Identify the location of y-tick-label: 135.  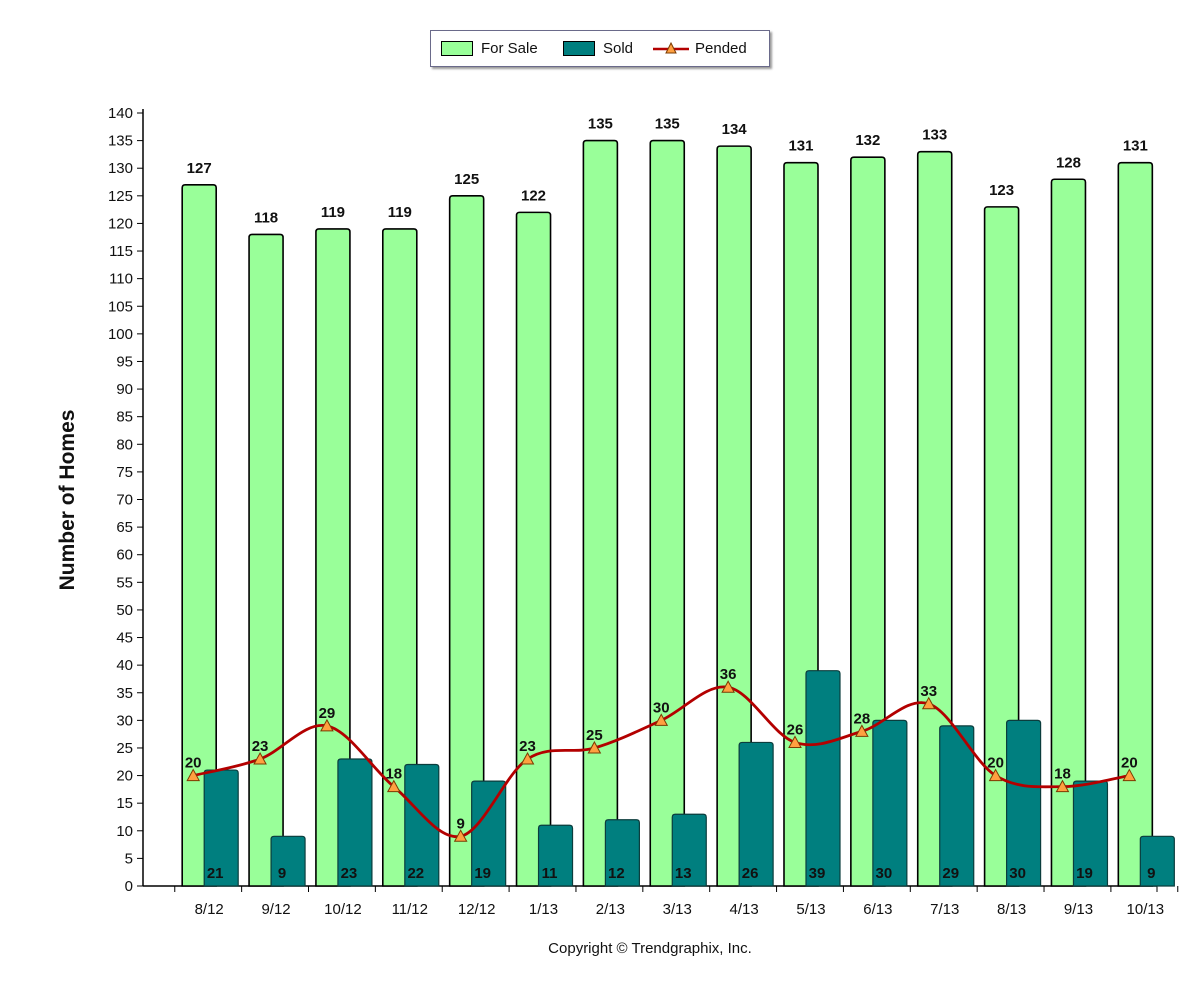
(120, 141).